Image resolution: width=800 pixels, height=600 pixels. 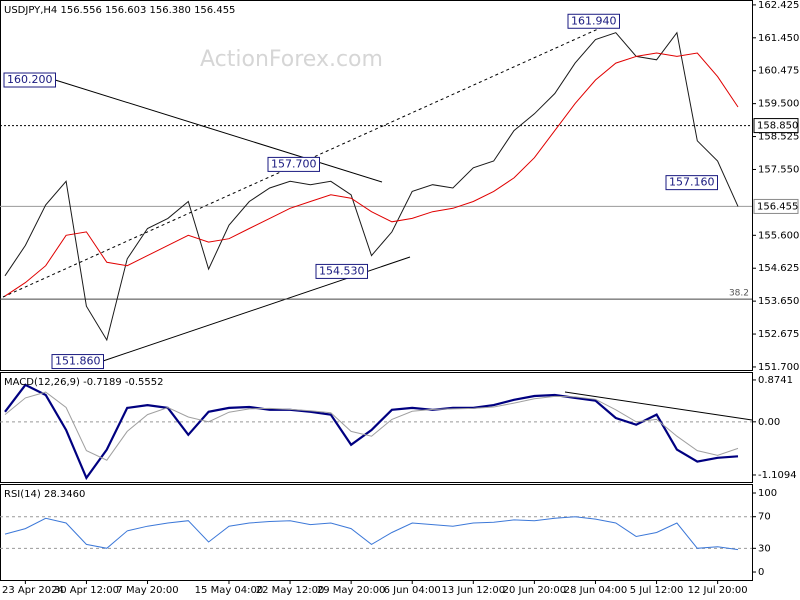 I want to click on y-tick-label: 70, so click(x=764, y=517).